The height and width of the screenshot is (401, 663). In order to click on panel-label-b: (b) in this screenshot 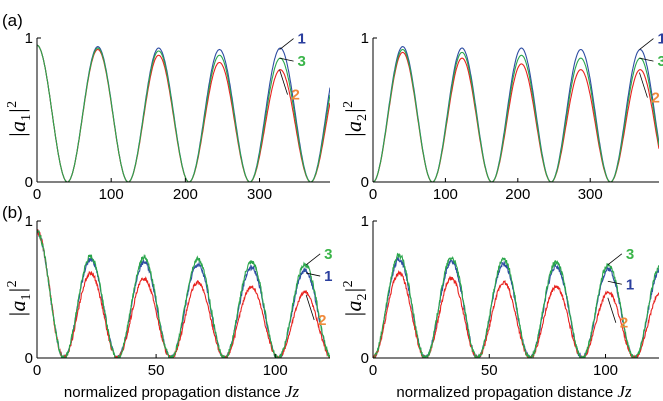, I will do `click(12, 212)`.